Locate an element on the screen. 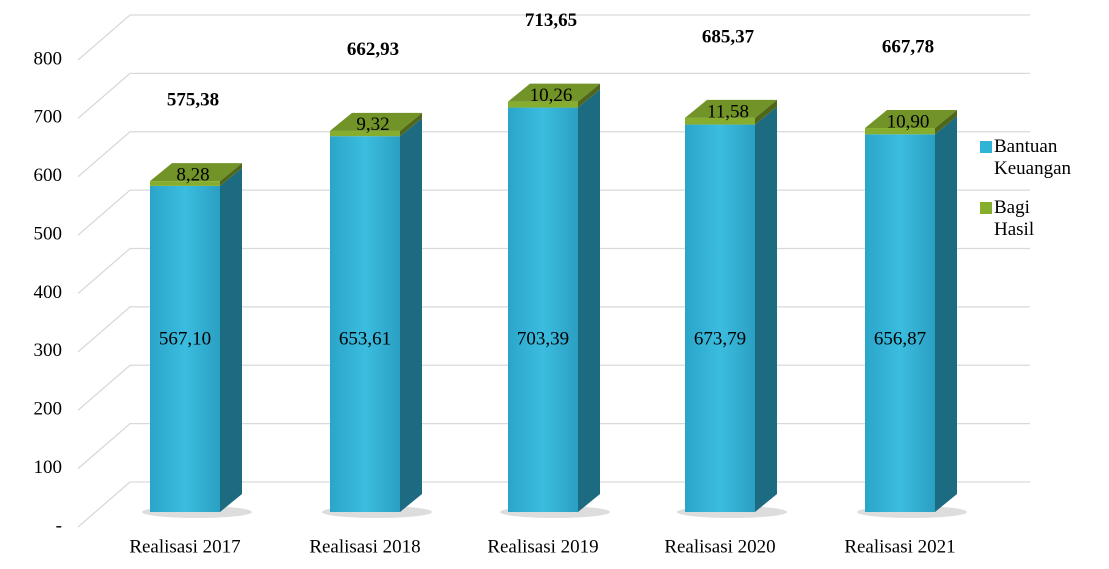 This screenshot has height=569, width=1109. total-label: 667,78 is located at coordinates (908, 46).